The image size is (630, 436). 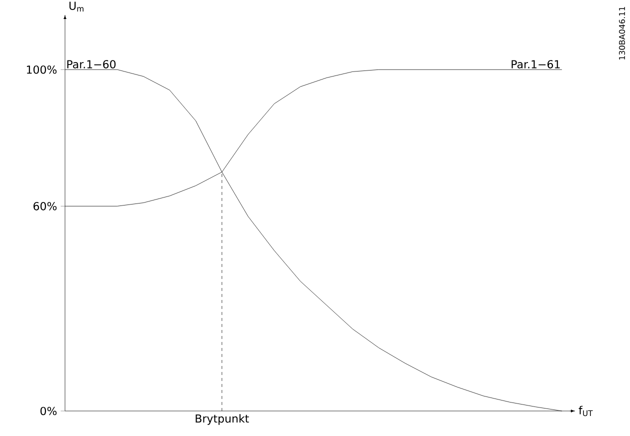 I want to click on y-tick-label: 60%, so click(x=45, y=206).